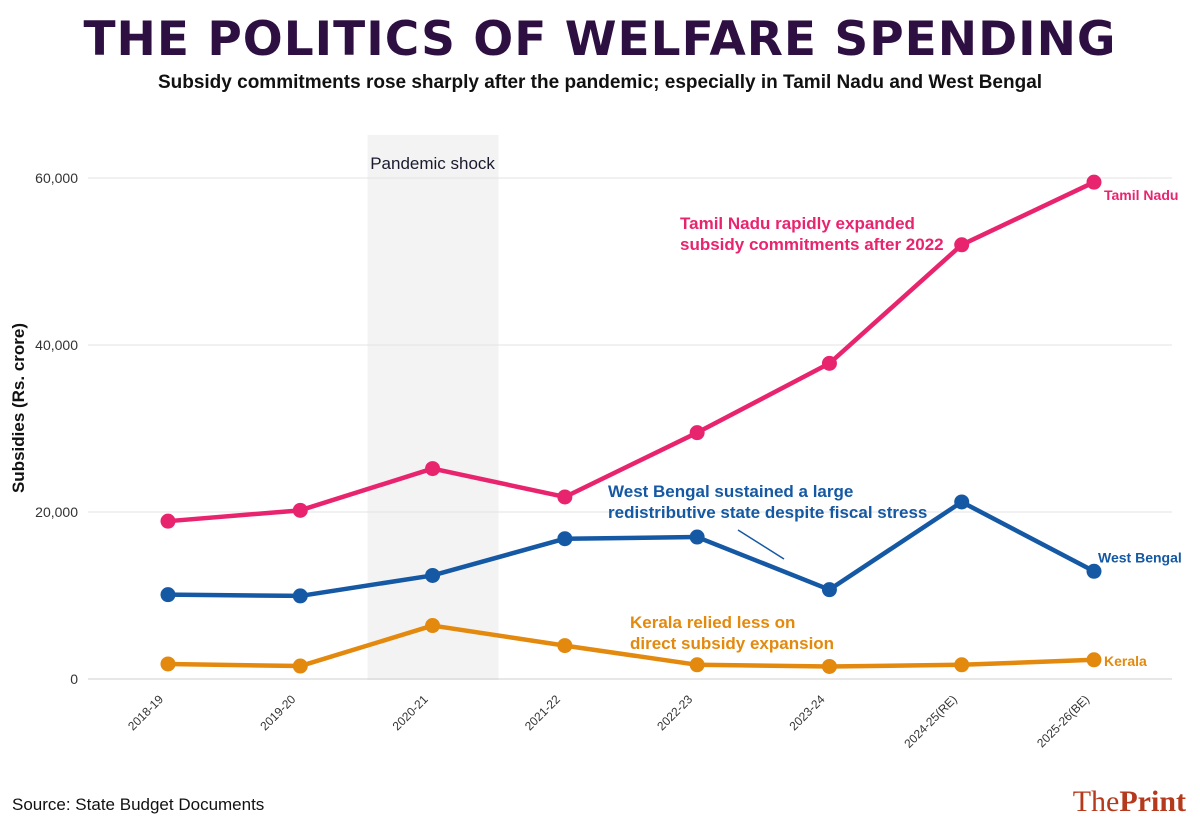 This screenshot has width=1200, height=824. What do you see at coordinates (410, 712) in the screenshot?
I see `x-tick-label: 2020-21` at bounding box center [410, 712].